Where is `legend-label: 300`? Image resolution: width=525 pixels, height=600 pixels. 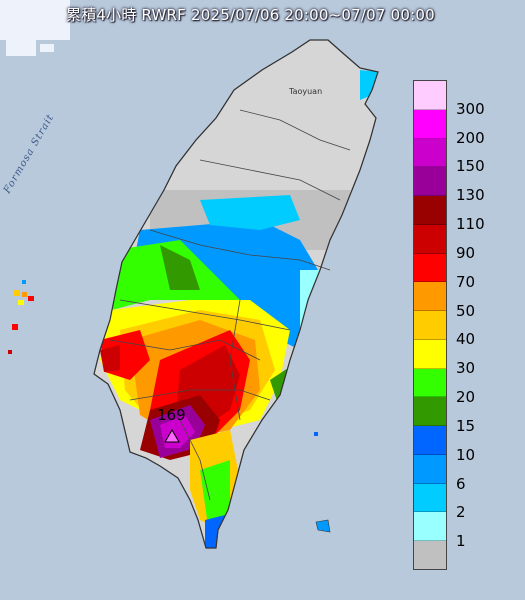
legend-label: 300 is located at coordinates (470, 108).